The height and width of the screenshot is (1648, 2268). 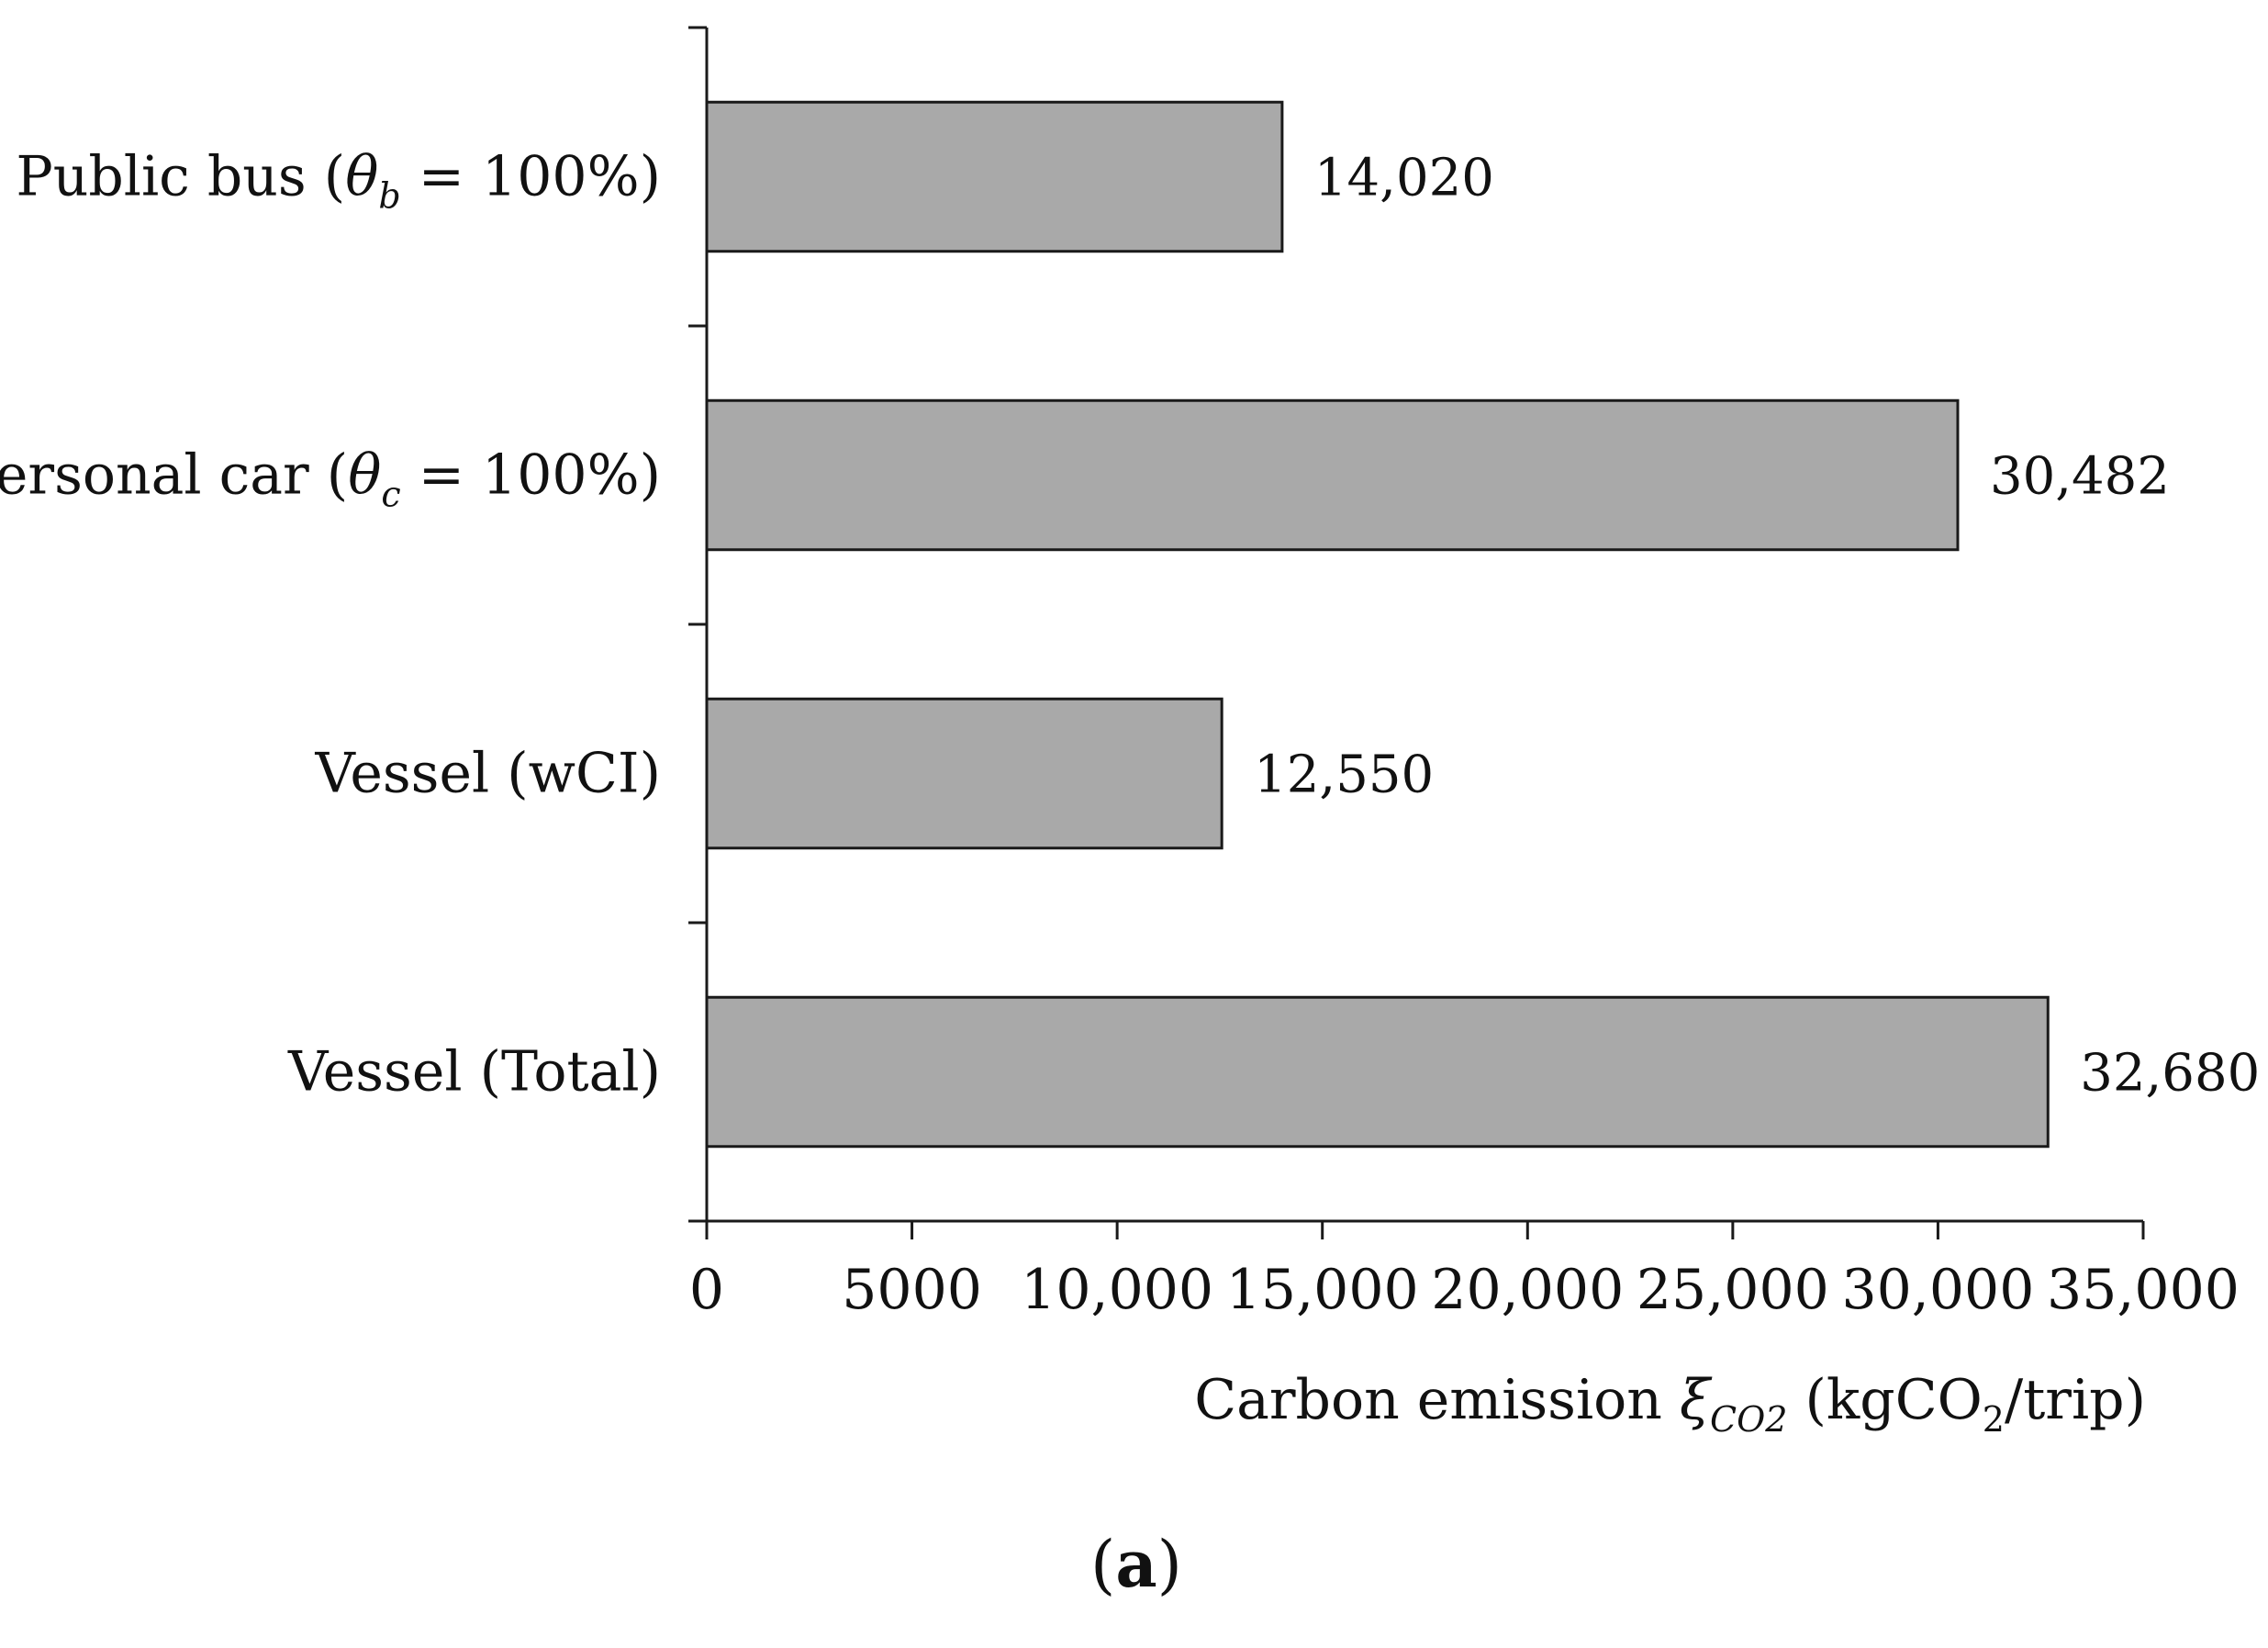 What do you see at coordinates (1527, 1290) in the screenshot?
I see `x-tick-label: 20,000` at bounding box center [1527, 1290].